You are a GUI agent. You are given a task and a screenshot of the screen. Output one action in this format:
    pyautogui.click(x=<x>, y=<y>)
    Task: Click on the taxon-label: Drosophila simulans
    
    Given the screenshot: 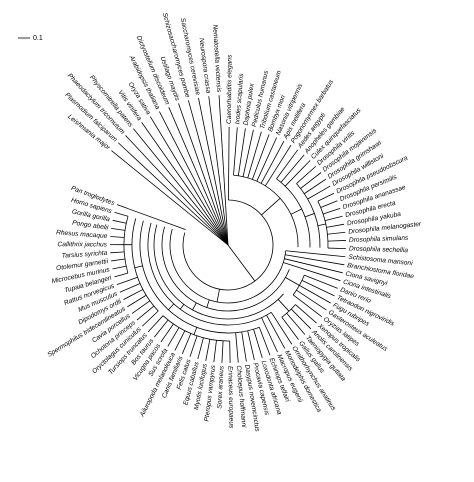 What is the action you would take?
    pyautogui.click(x=379, y=239)
    